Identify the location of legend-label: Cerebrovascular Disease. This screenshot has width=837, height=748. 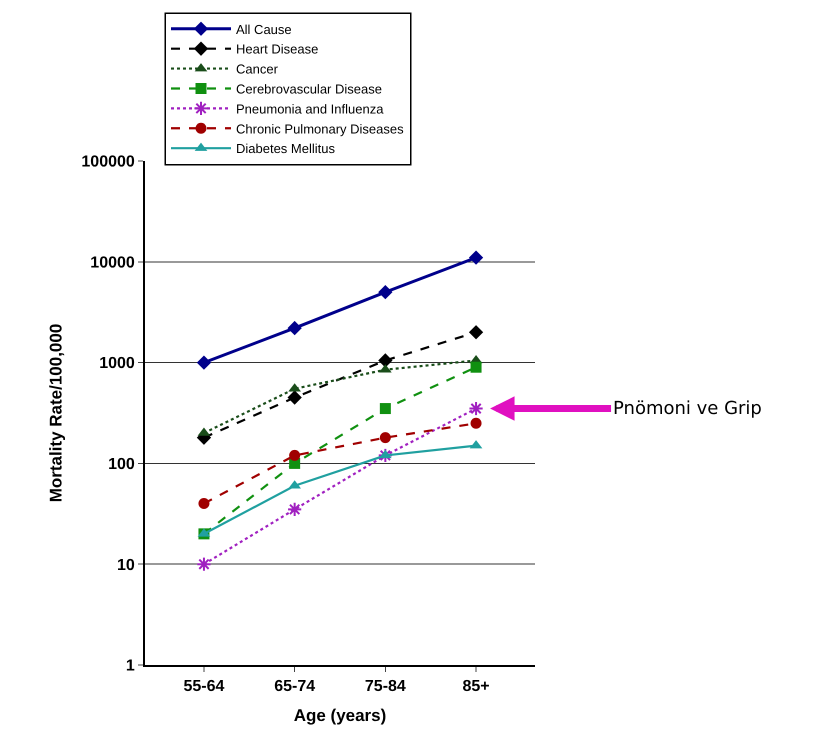
(309, 89).